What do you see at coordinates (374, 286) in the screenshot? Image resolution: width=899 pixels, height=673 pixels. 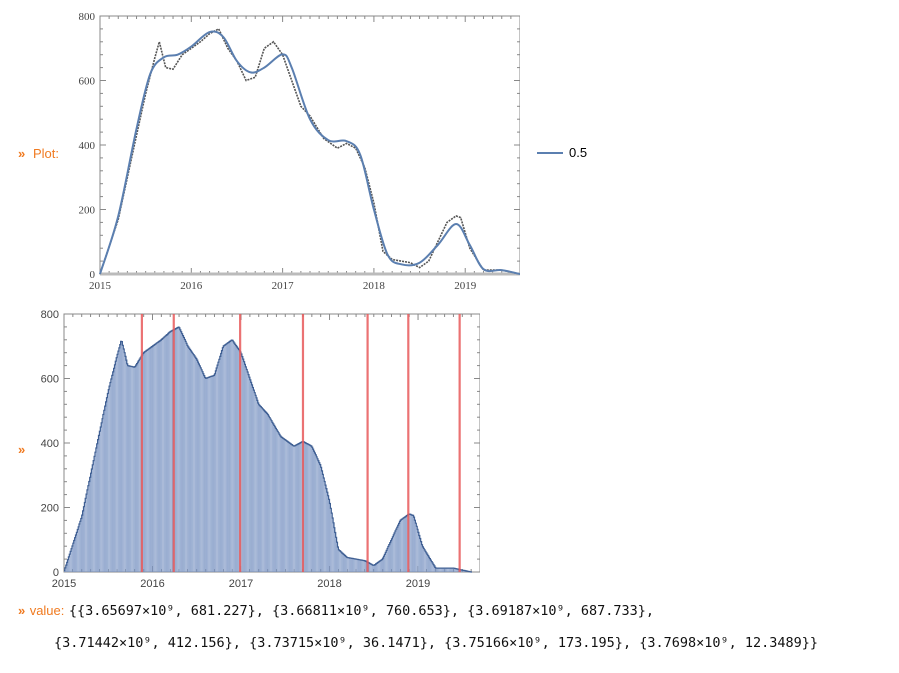 I see `x-tick-label: 2018` at bounding box center [374, 286].